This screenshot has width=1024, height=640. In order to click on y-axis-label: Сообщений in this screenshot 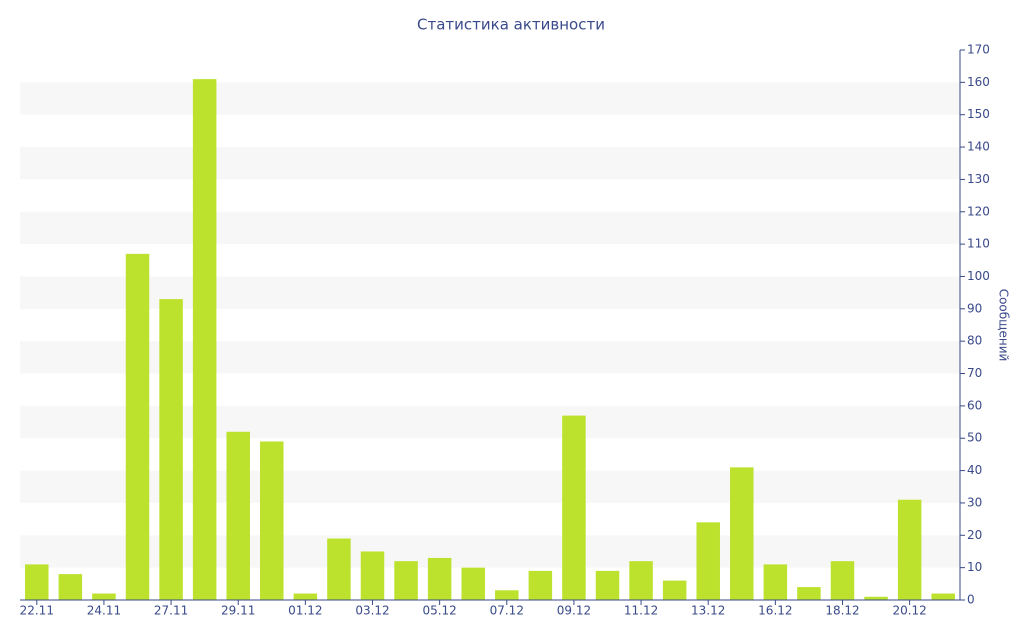, I will do `click(1004, 325)`.